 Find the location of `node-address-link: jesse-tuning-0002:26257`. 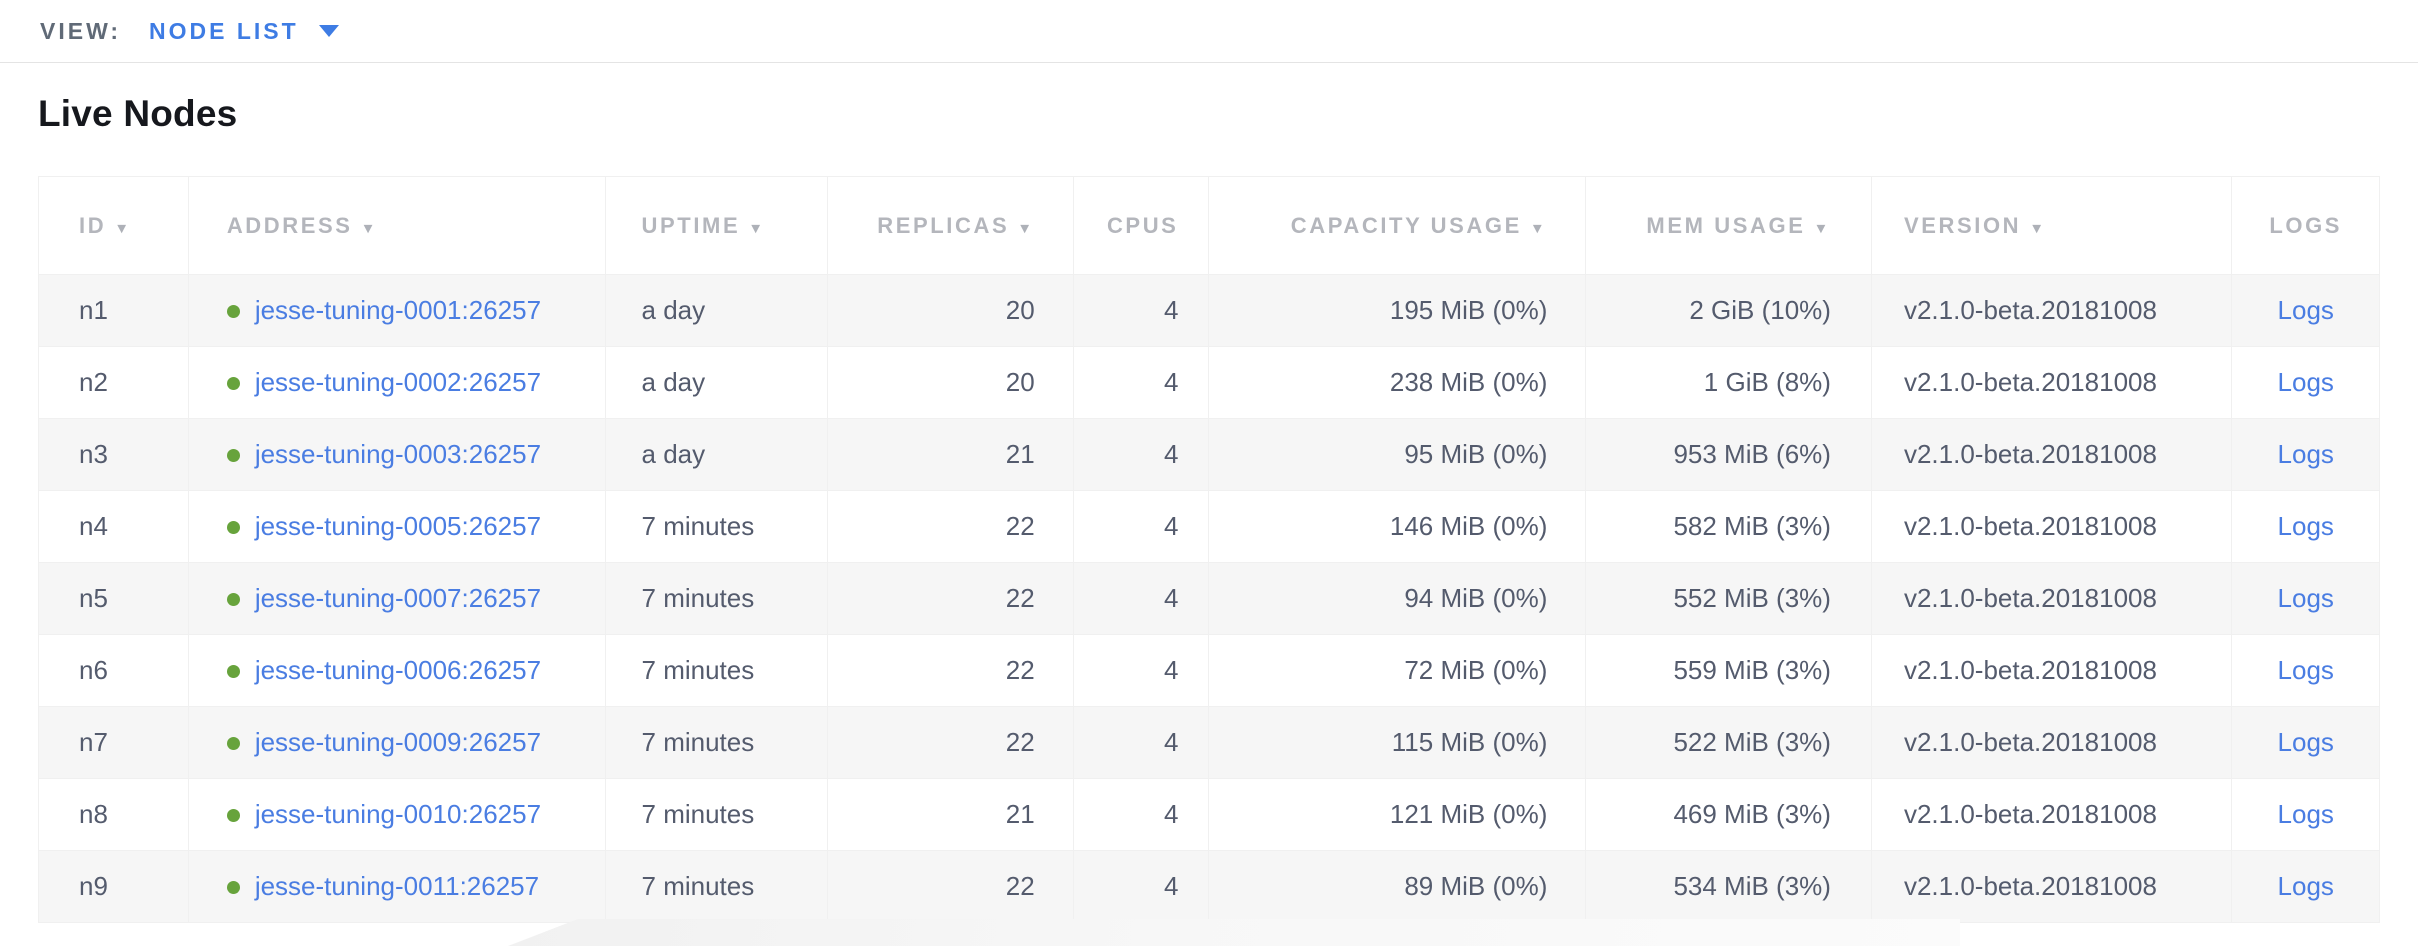

node-address-link: jesse-tuning-0002:26257 is located at coordinates (398, 382).